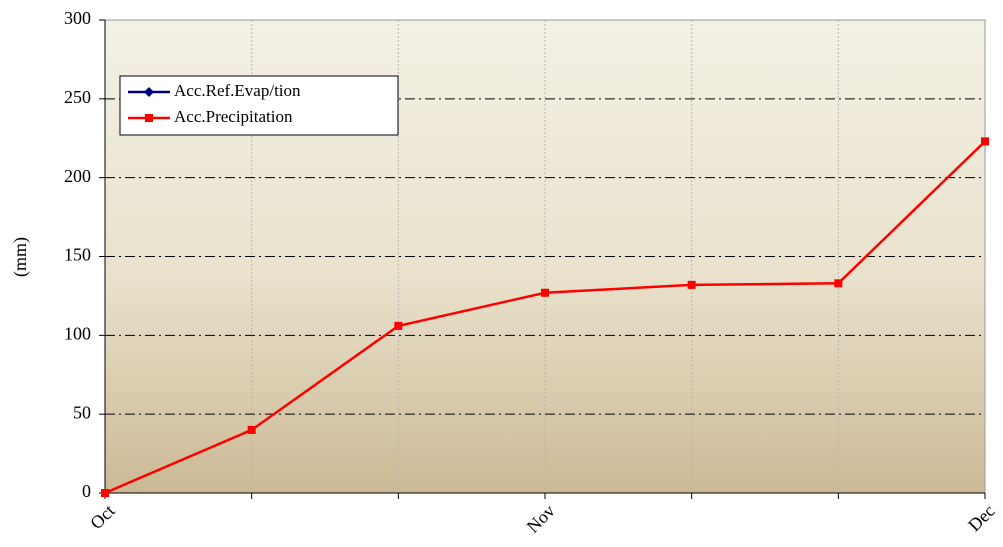  I want to click on x-tick-label: Nov, so click(541, 519).